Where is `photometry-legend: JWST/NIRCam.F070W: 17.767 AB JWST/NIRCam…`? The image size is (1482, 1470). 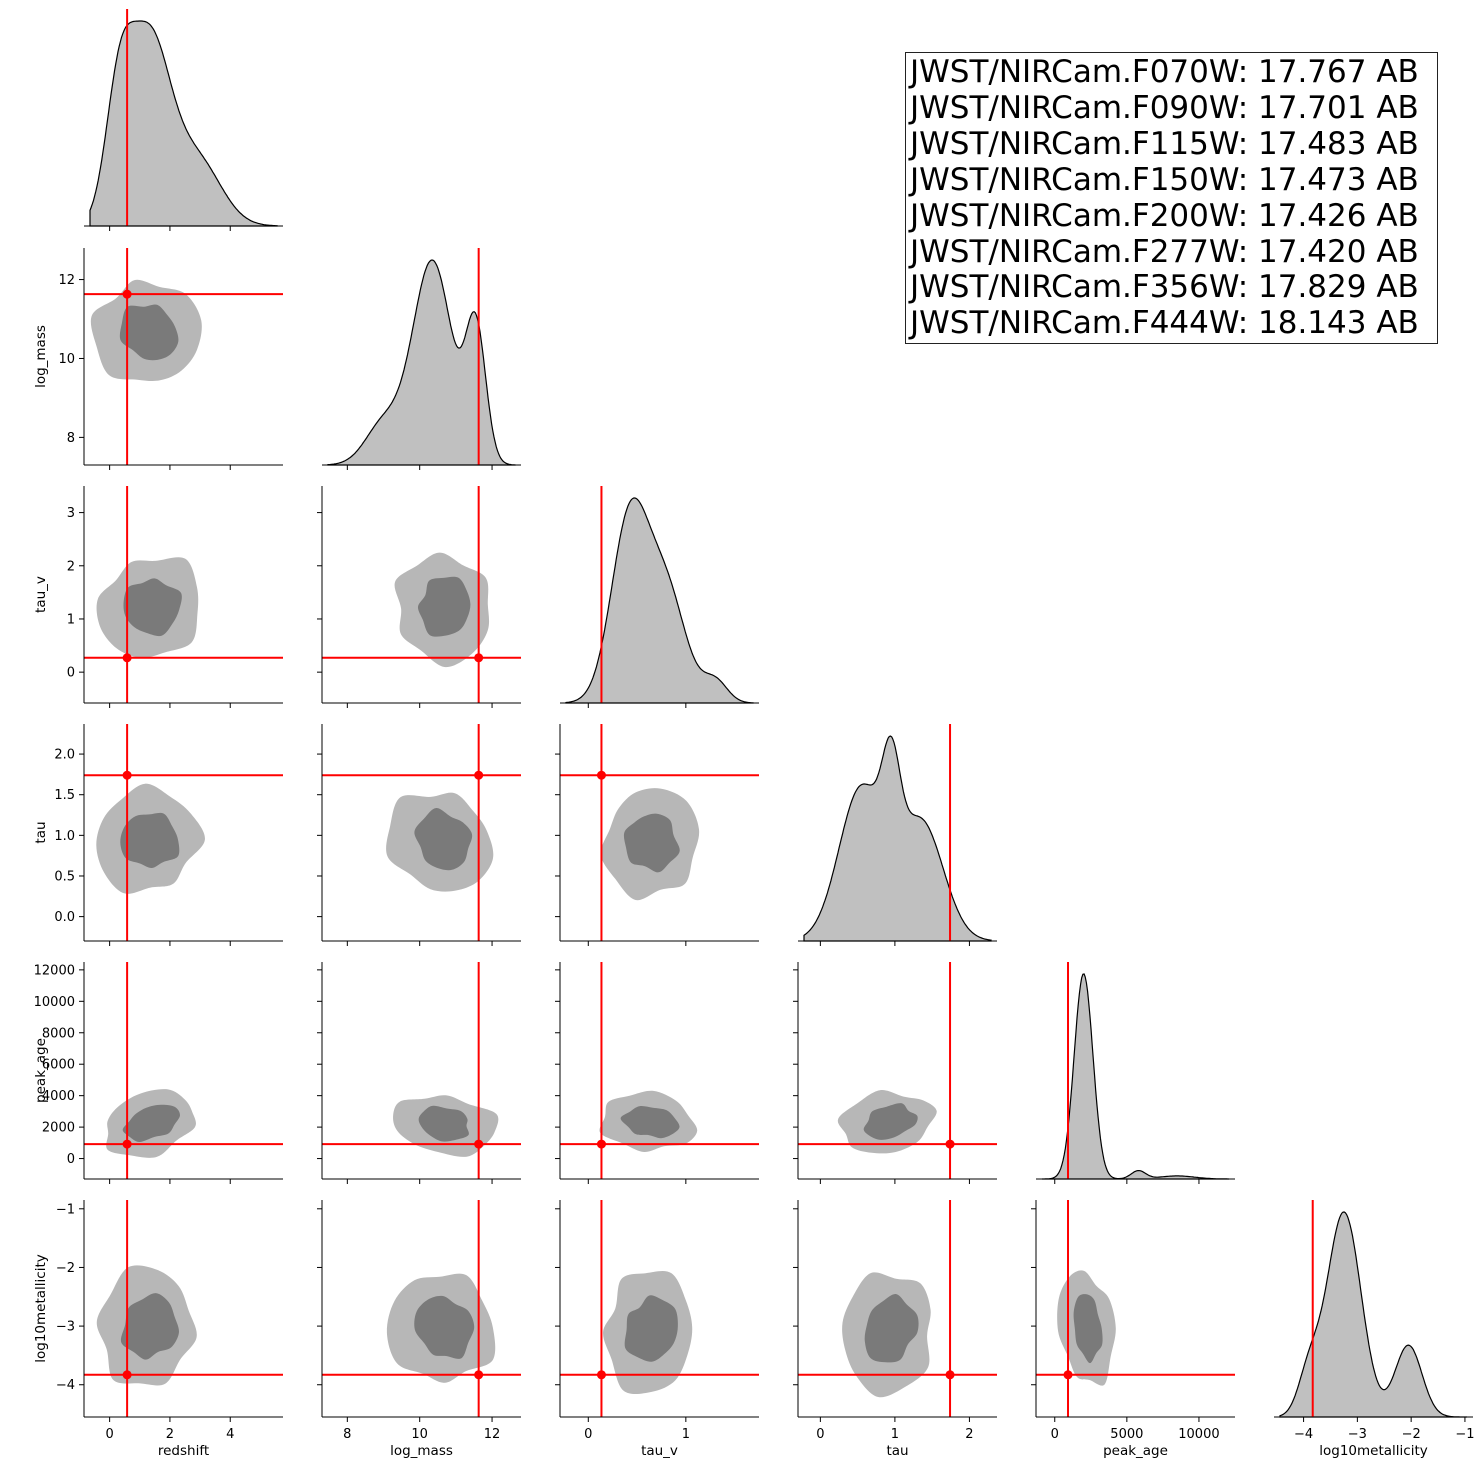 photometry-legend: JWST/NIRCam.F070W: 17.767 AB JWST/NIRCam… is located at coordinates (1171, 198).